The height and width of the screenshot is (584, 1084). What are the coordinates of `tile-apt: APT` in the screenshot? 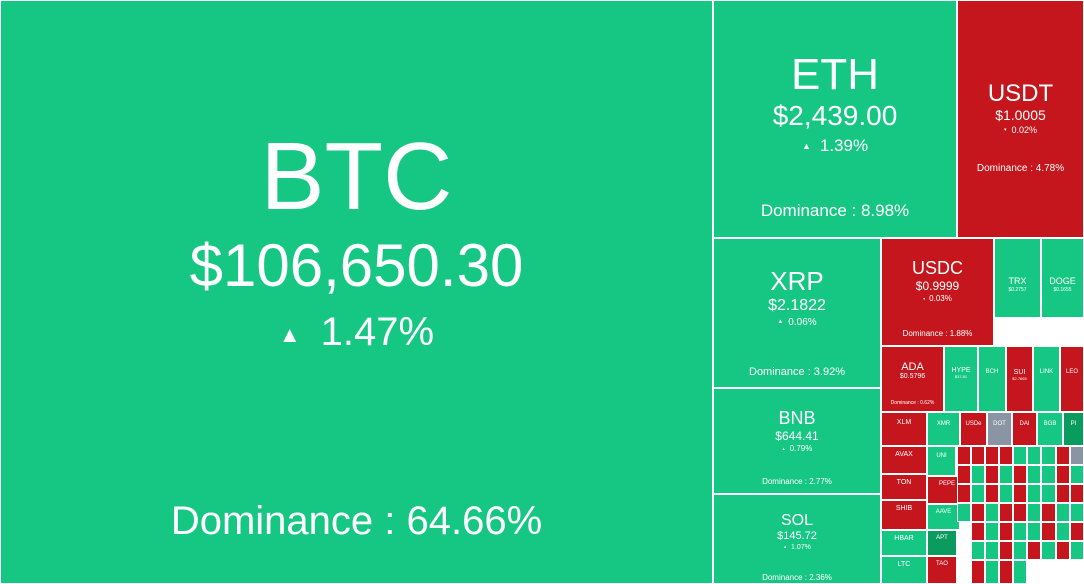 It's located at (942, 543).